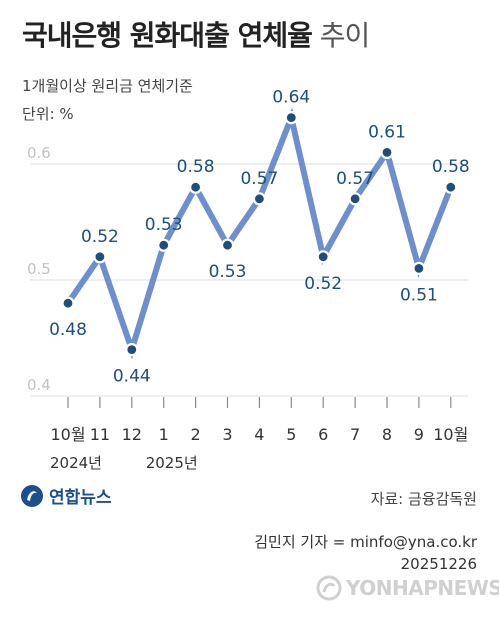  Describe the element at coordinates (323, 434) in the screenshot. I see `x-tick-label: 6` at that location.